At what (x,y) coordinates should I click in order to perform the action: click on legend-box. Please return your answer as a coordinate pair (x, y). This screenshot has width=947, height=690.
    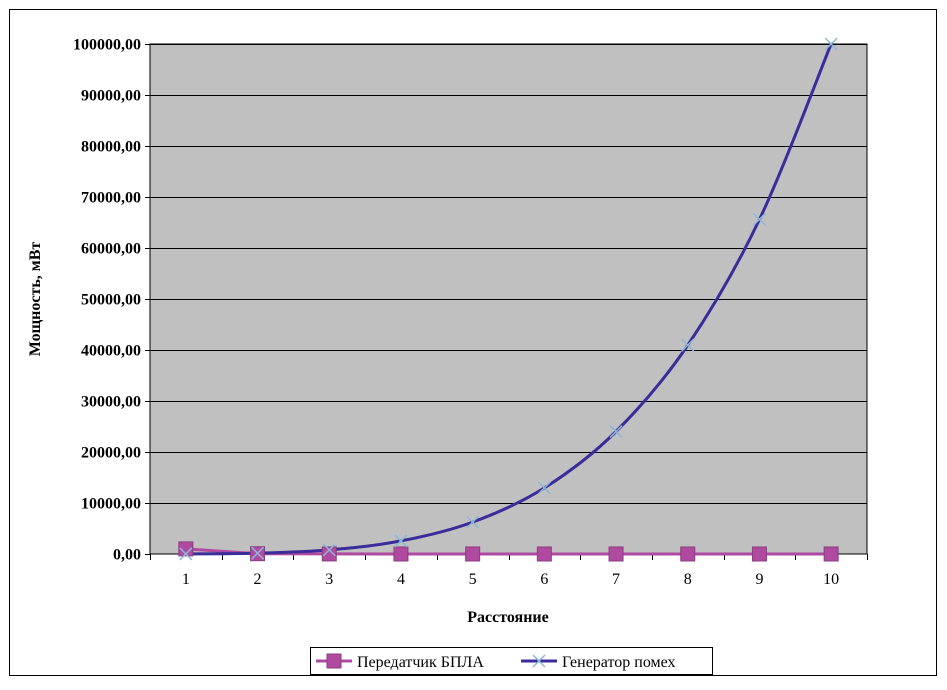
    Looking at the image, I should click on (511, 661).